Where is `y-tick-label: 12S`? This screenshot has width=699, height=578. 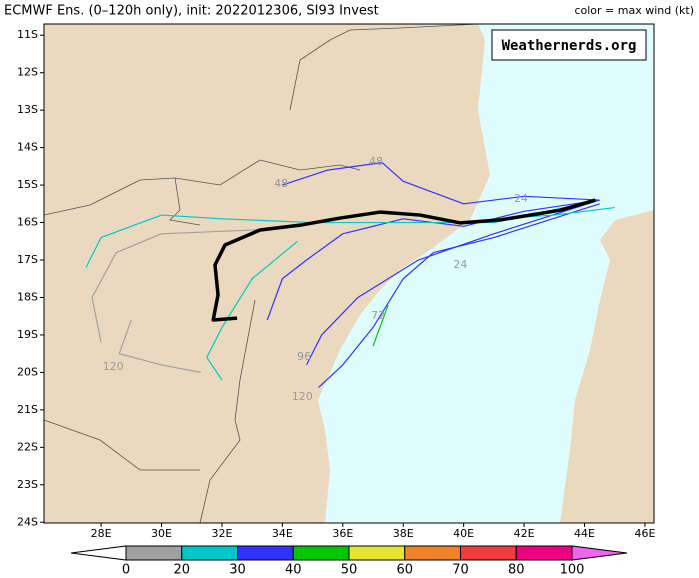
y-tick-label: 12S is located at coordinates (27, 72).